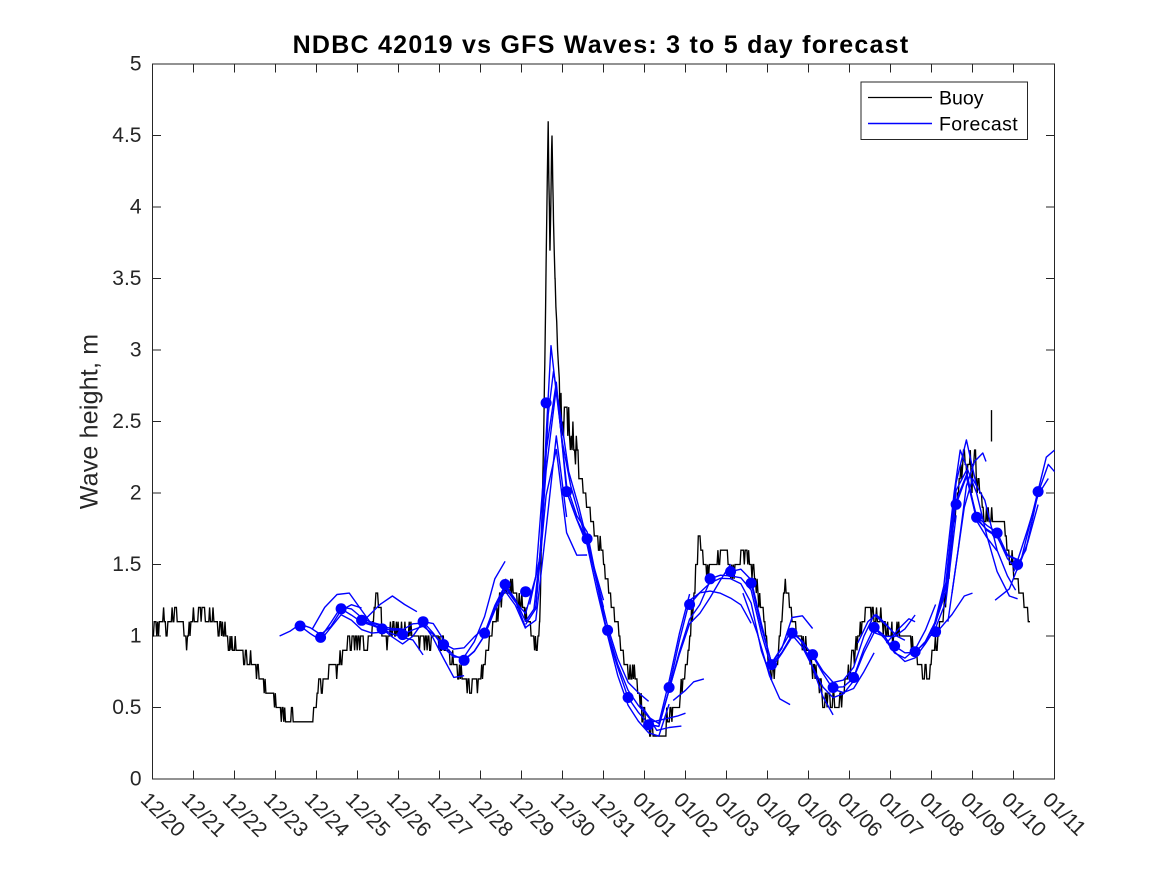 Image resolution: width=1167 pixels, height=880 pixels. Describe the element at coordinates (136, 779) in the screenshot. I see `svg-text: 0` at that location.